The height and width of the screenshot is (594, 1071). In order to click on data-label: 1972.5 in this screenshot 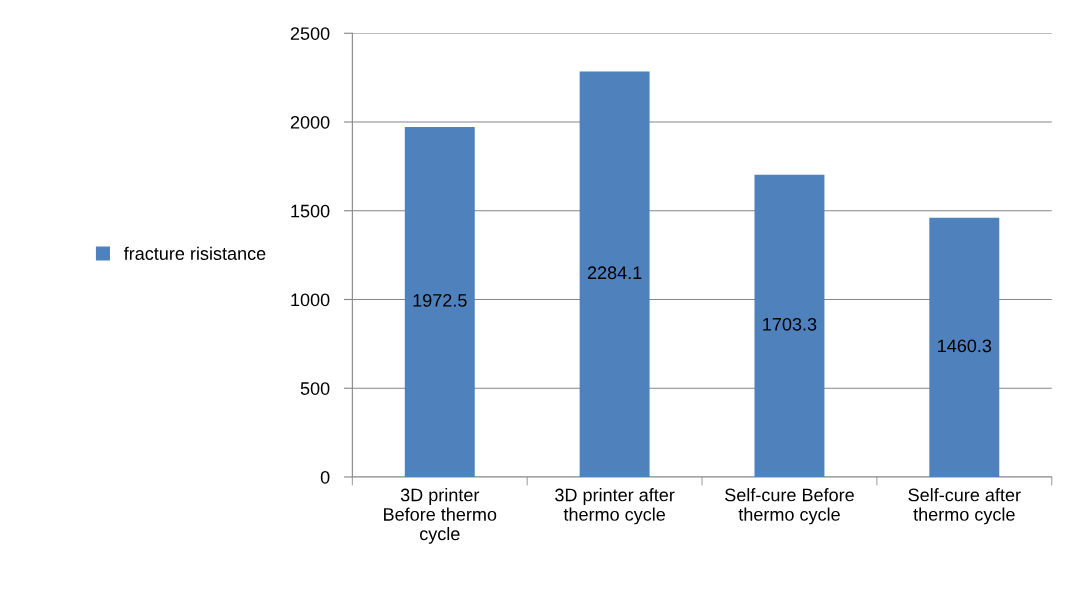, I will do `click(440, 300)`.